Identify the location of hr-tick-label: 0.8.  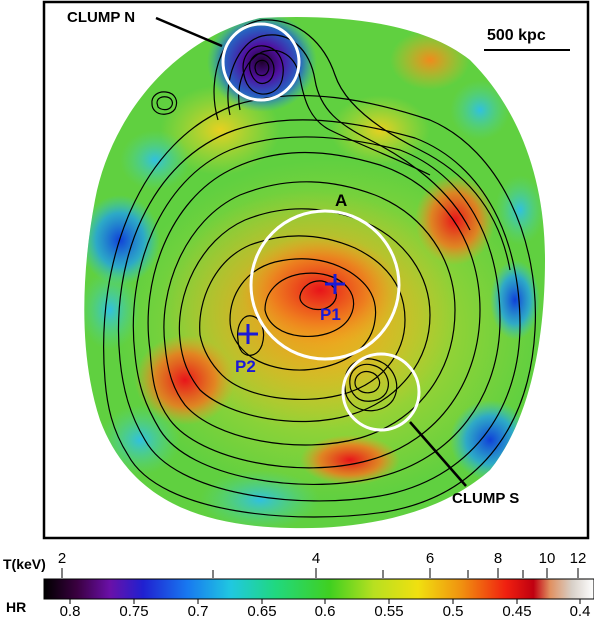
(70, 611).